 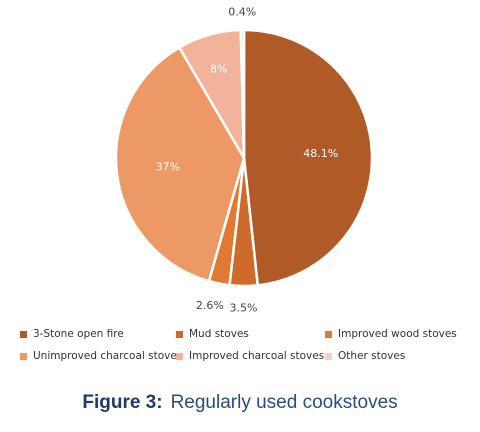 I want to click on legend-label: Improved charcoal stoves, so click(x=257, y=356).